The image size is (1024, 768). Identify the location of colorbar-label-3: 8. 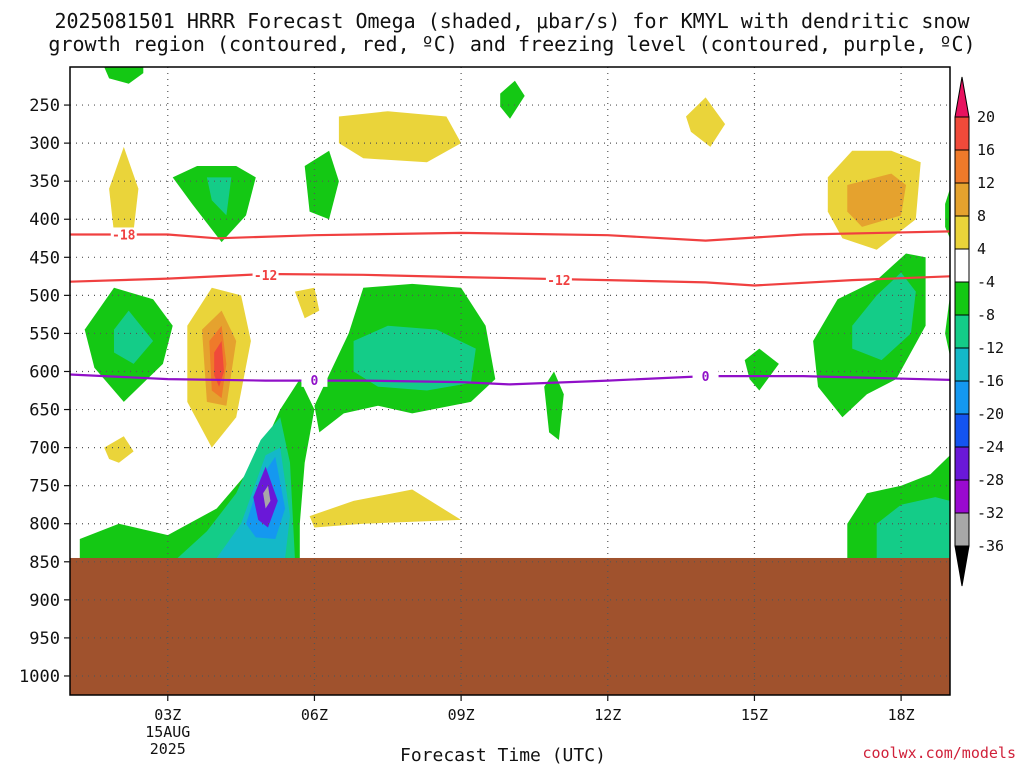
(981, 216).